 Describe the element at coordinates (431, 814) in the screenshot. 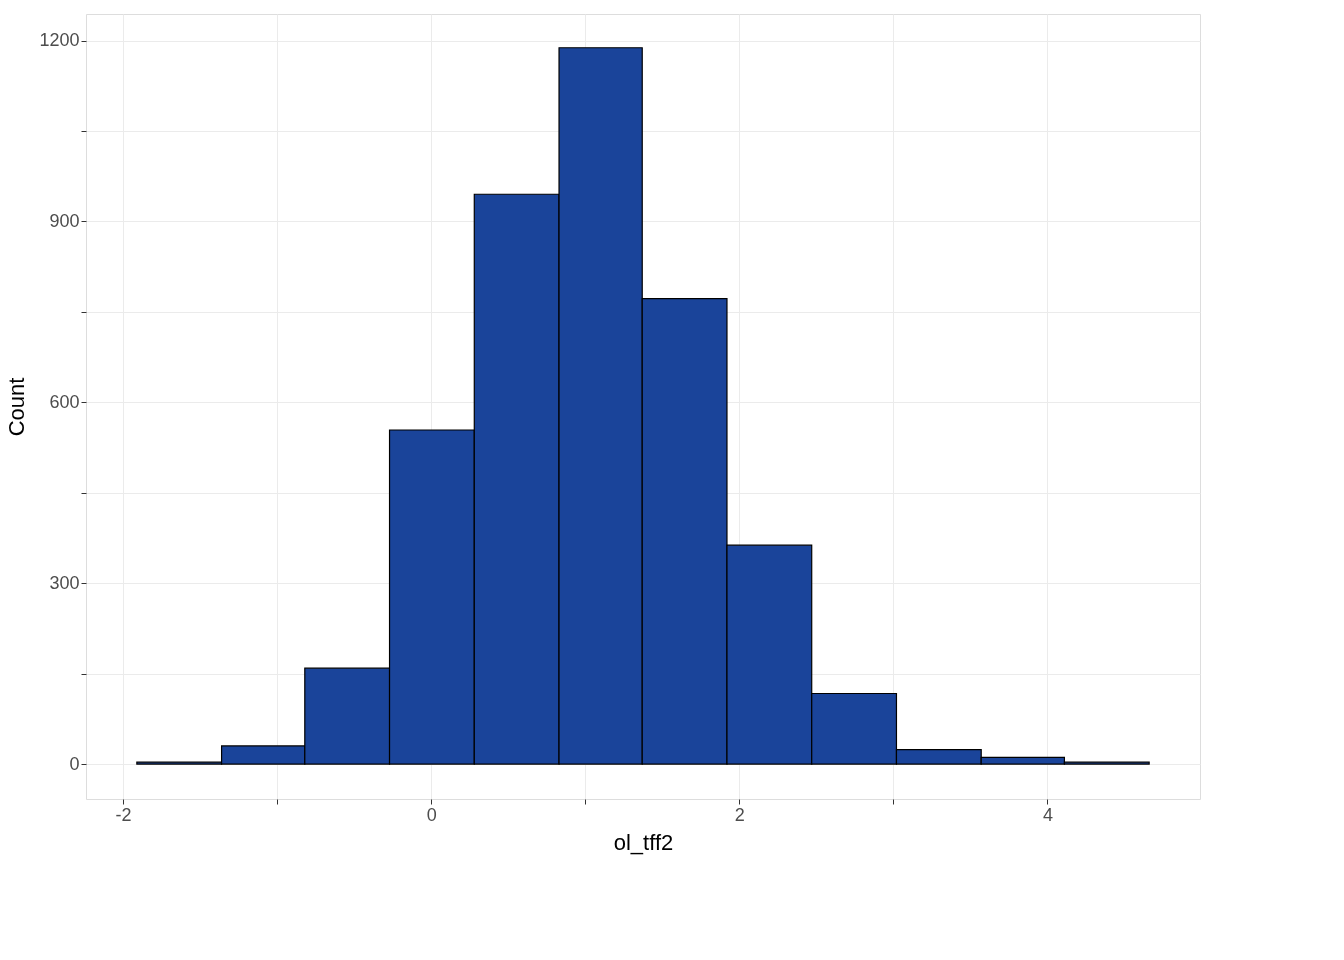

I see `x-tick-label: 0` at that location.